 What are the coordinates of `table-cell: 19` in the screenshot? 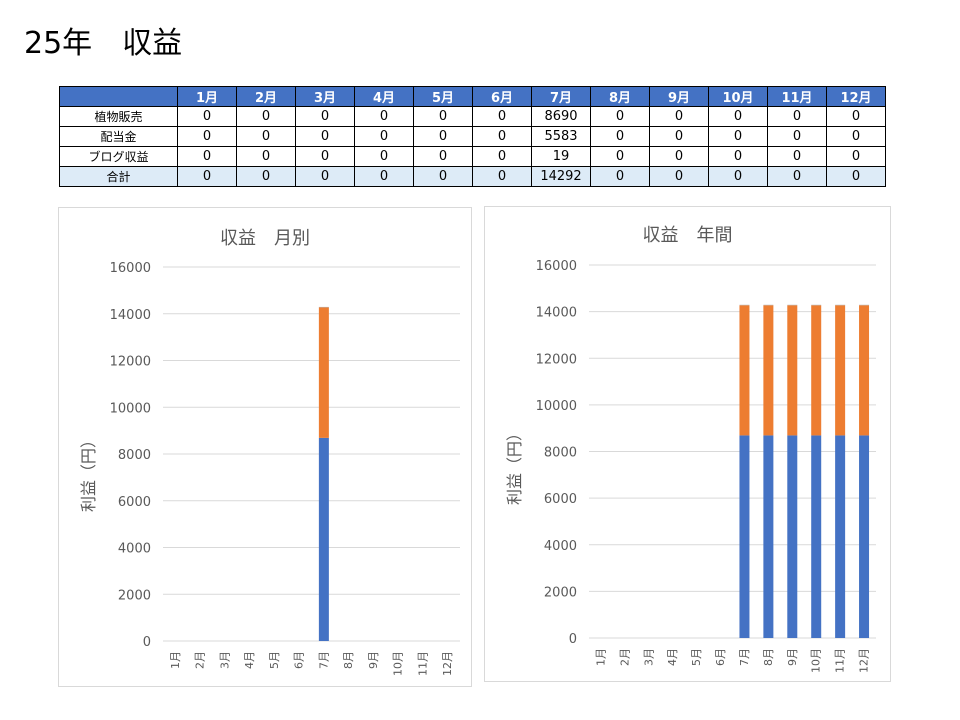 It's located at (561, 156).